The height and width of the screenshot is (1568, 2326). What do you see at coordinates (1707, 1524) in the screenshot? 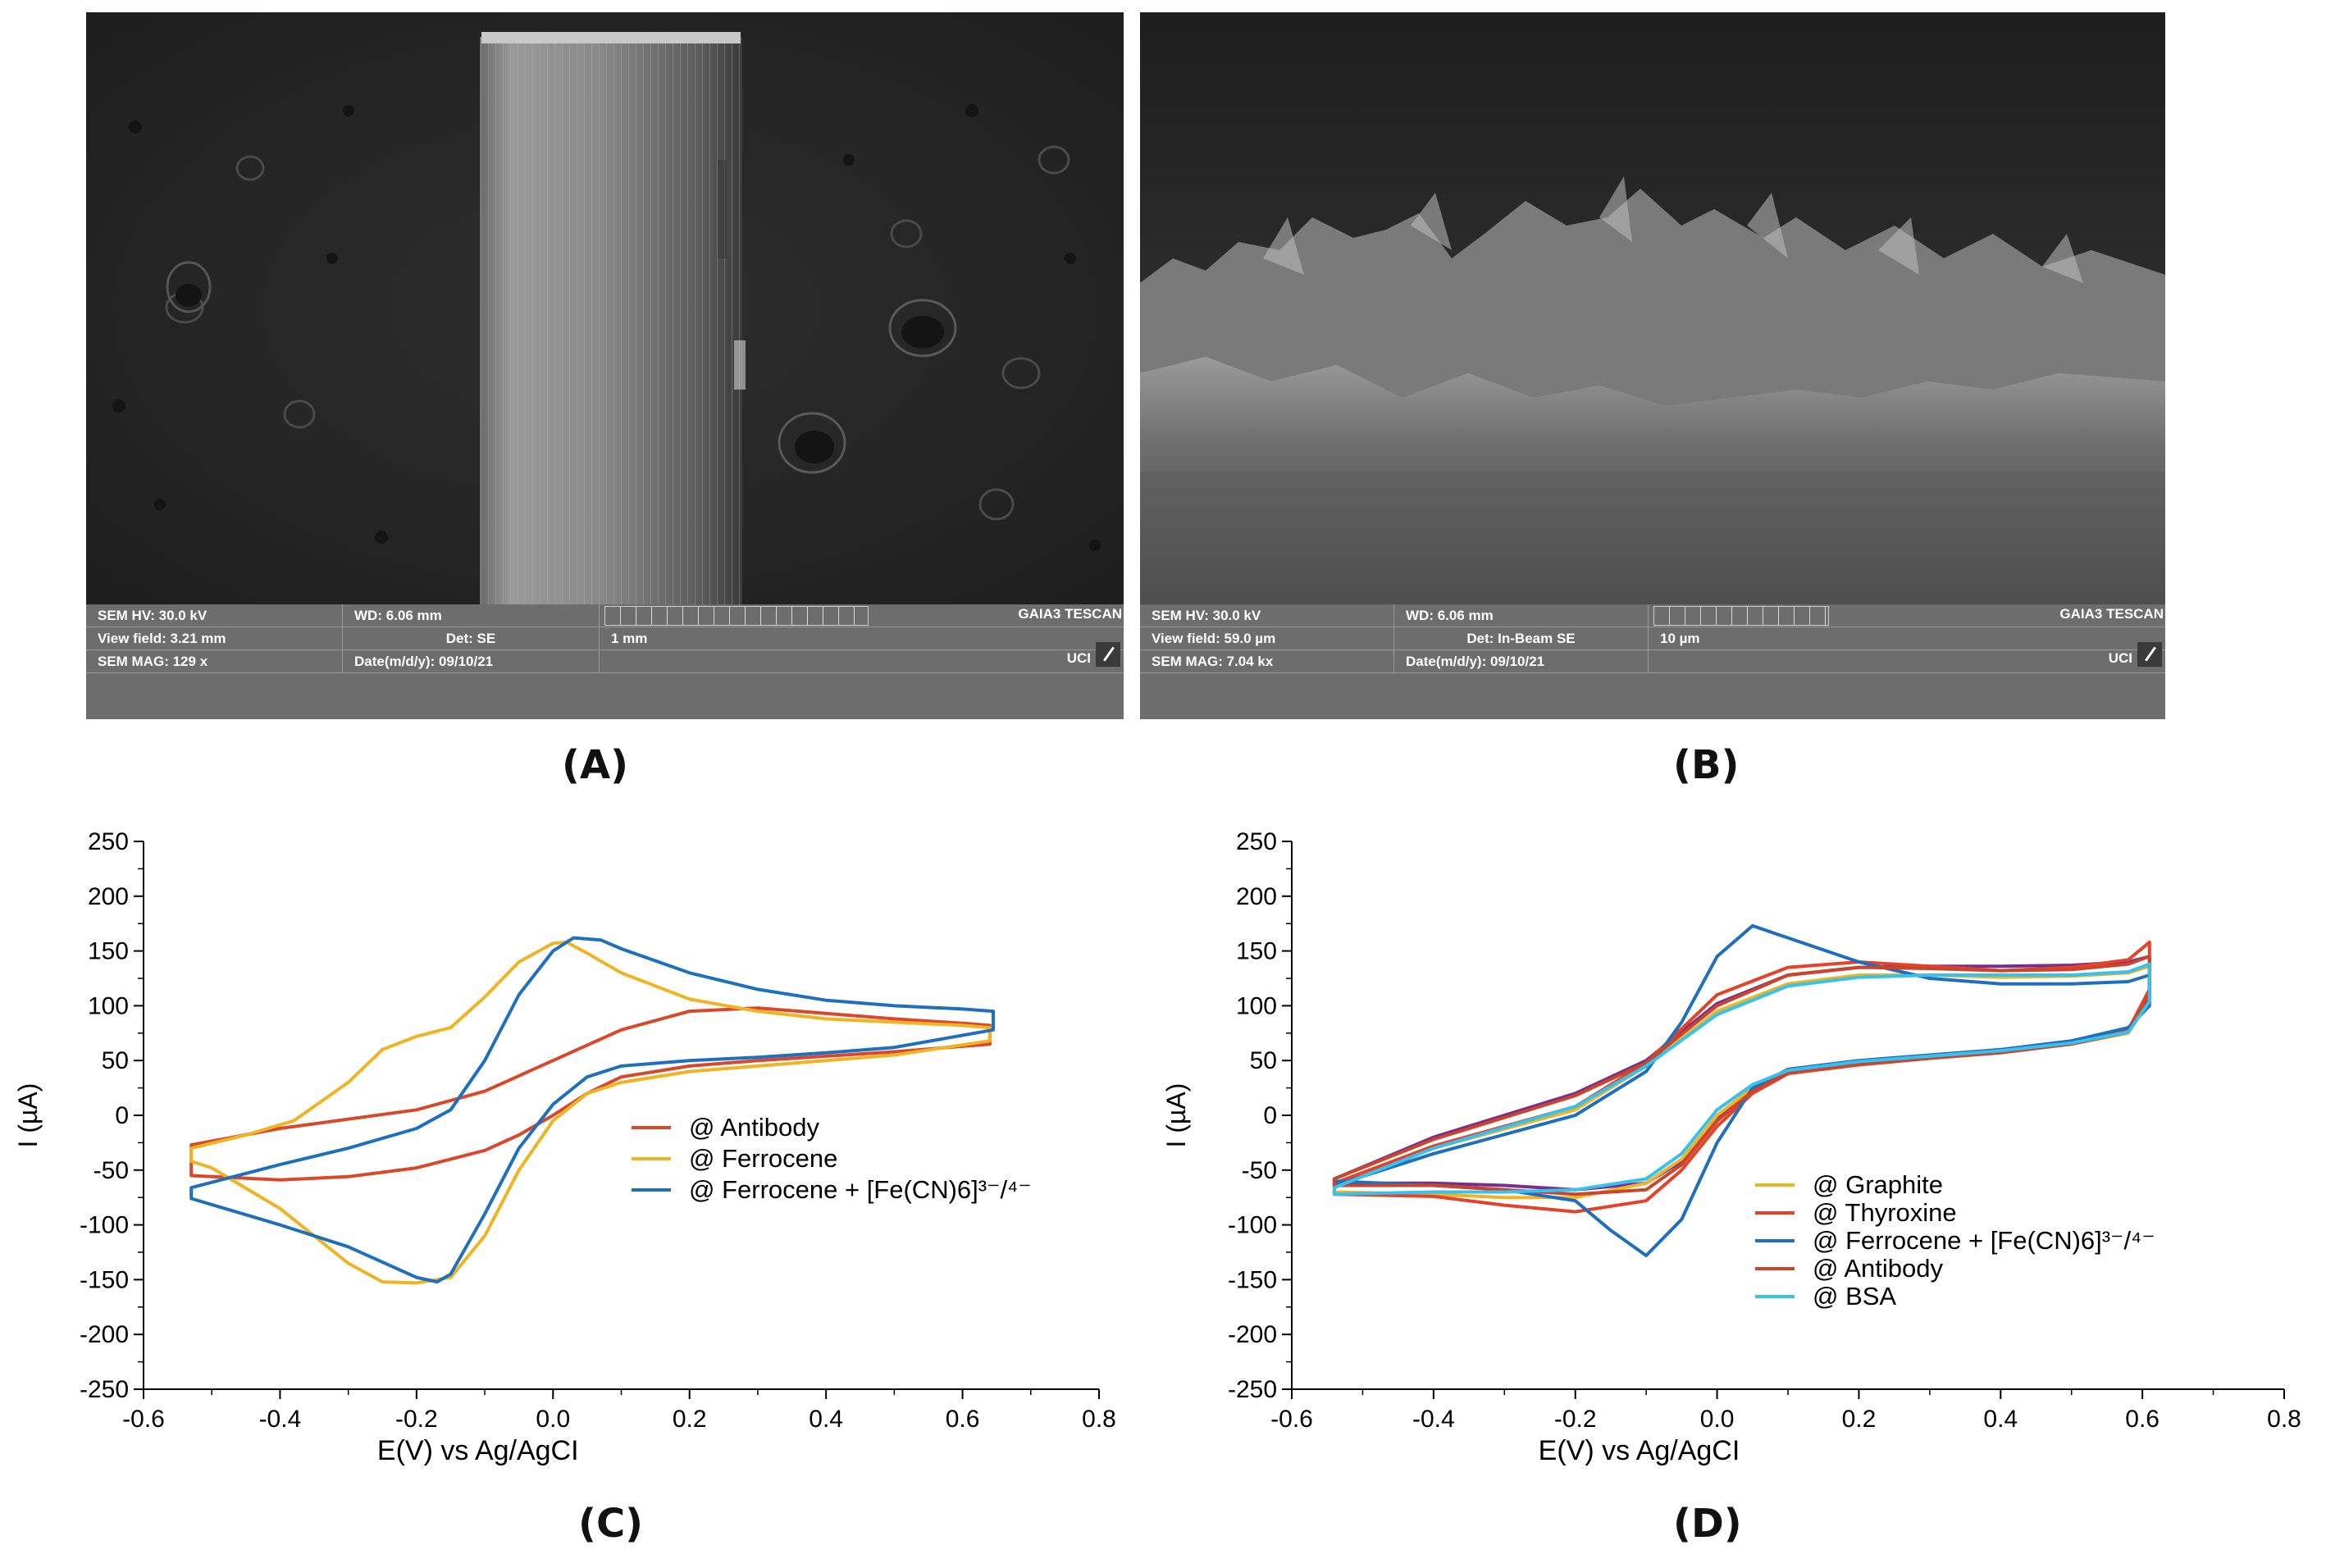
I see `panel-label-d: (D)` at bounding box center [1707, 1524].